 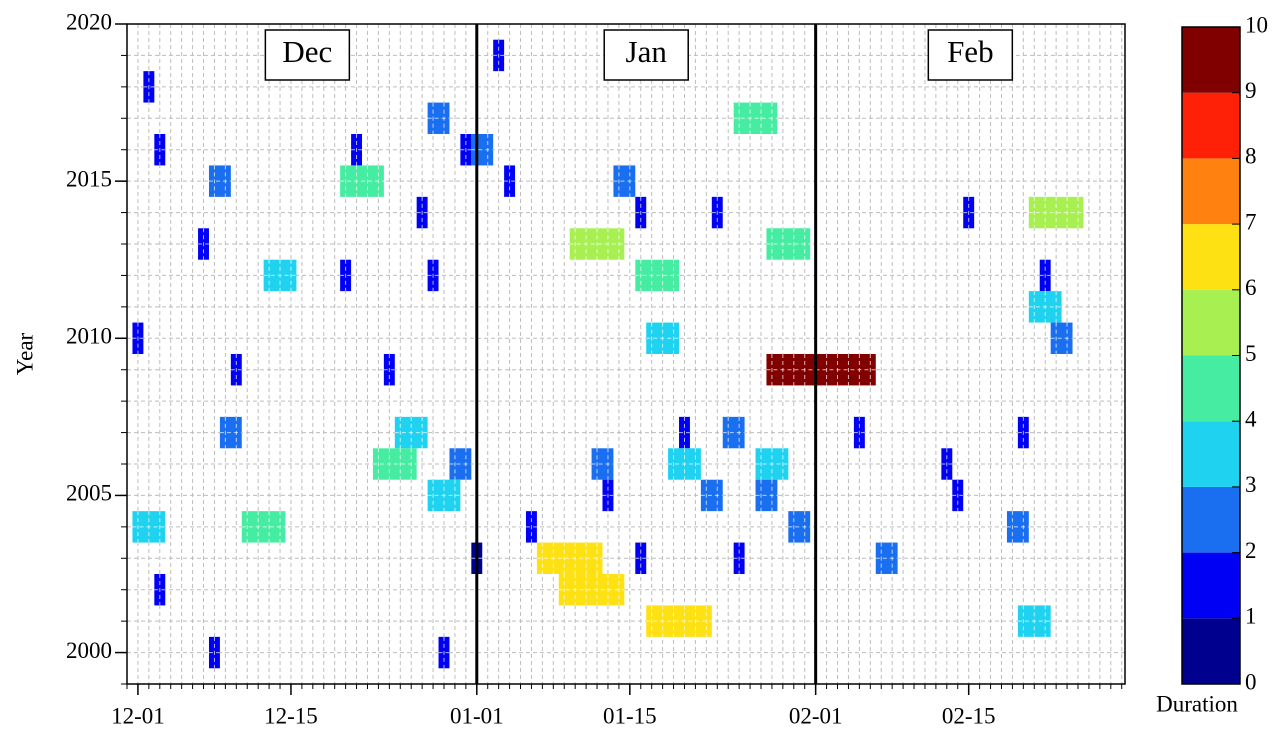 I want to click on colorbar-tick-label: 5, so click(x=1251, y=353).